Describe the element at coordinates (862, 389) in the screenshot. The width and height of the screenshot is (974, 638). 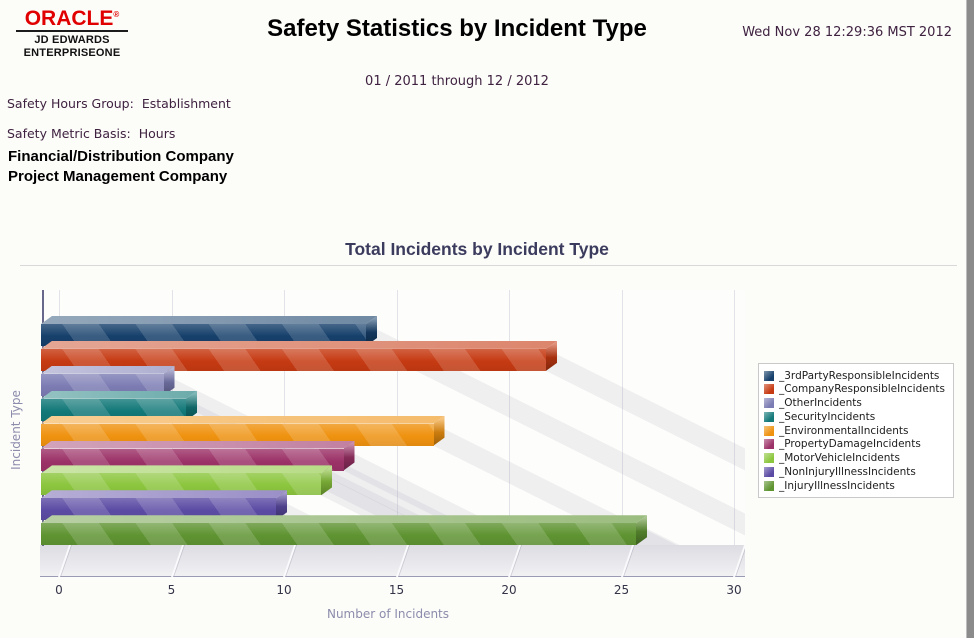
I see `legend-label: _CompanyResponsibleIncidents` at that location.